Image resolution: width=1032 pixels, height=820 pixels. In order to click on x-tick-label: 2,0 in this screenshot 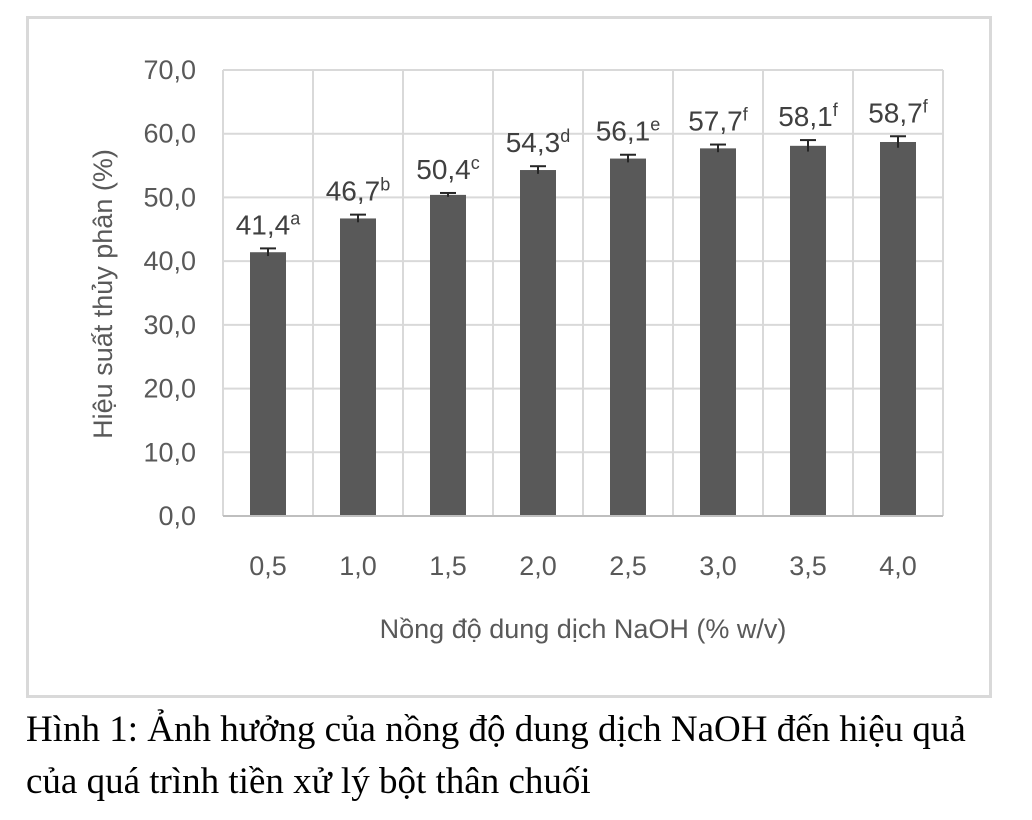, I will do `click(538, 566)`.